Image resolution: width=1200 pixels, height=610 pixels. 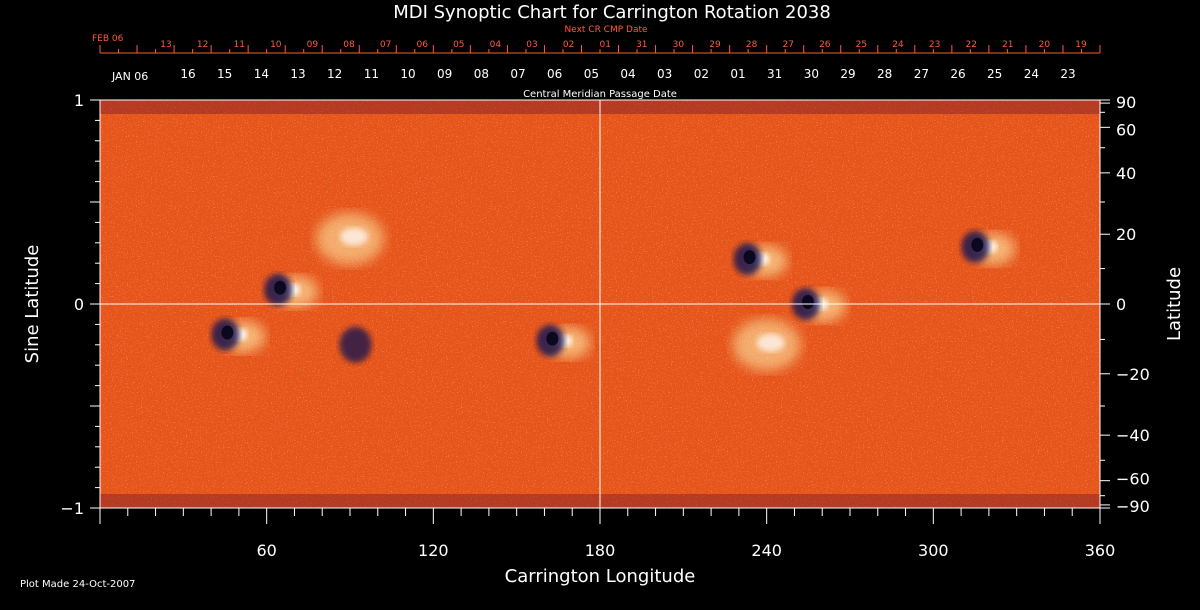 I want to click on y-right-tick-label: 40, so click(x=1126, y=173).